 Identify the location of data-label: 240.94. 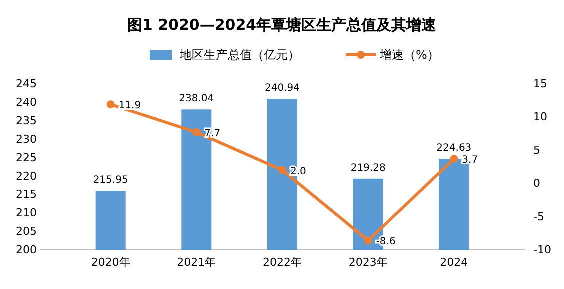
(282, 88).